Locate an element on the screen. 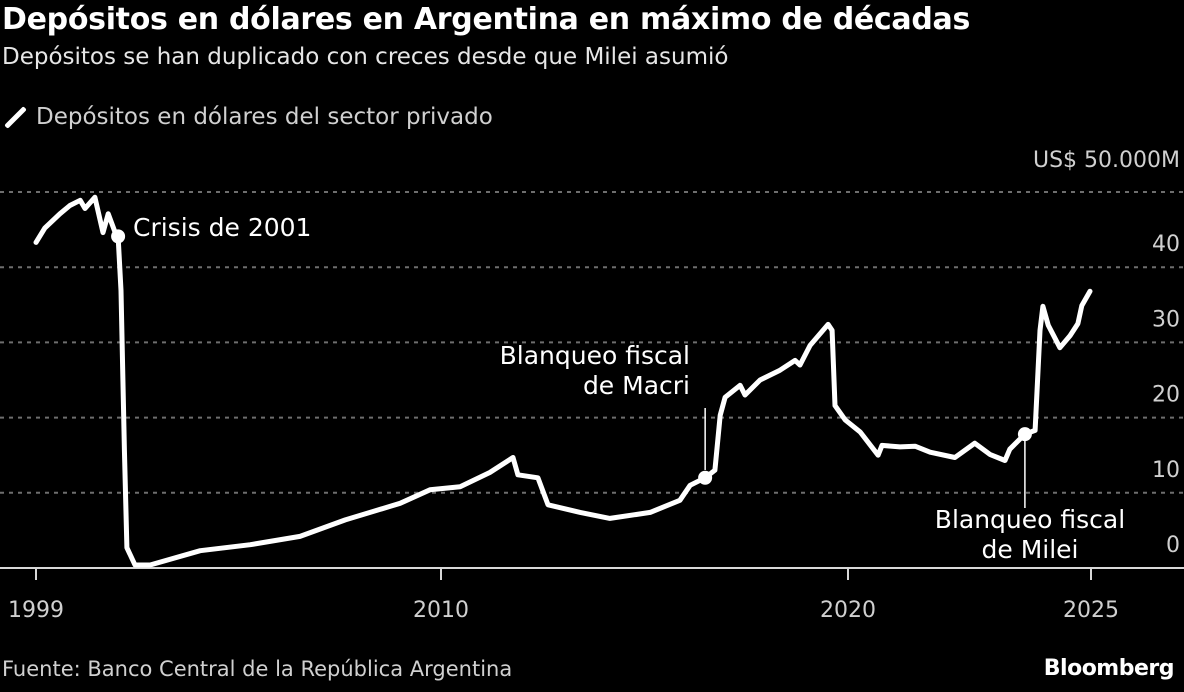 Image resolution: width=1184 pixels, height=692 pixels. y-tick-label: 10 is located at coordinates (1166, 470).